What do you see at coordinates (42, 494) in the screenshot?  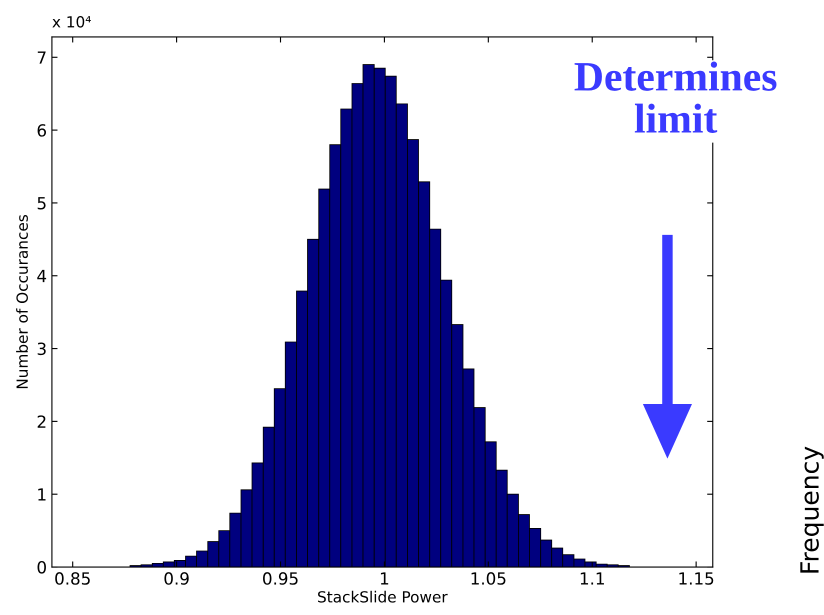 I see `y-tick-label: 1` at bounding box center [42, 494].